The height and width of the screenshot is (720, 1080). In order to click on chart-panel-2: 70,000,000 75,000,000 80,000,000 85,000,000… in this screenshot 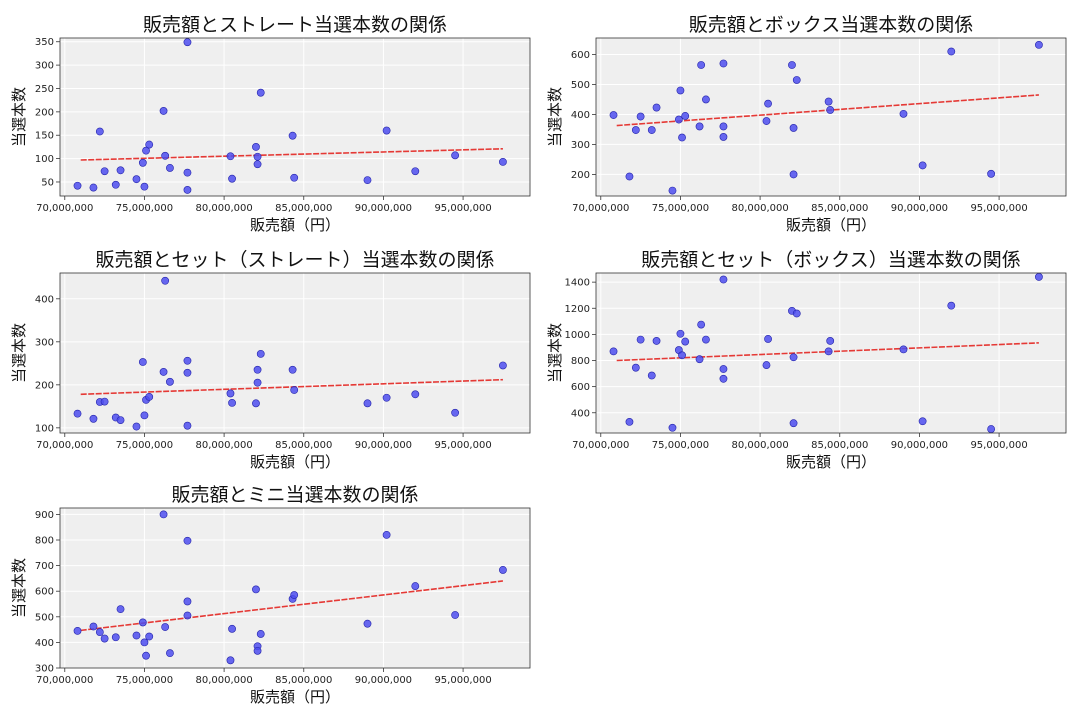, I will do `click(806, 124)`.